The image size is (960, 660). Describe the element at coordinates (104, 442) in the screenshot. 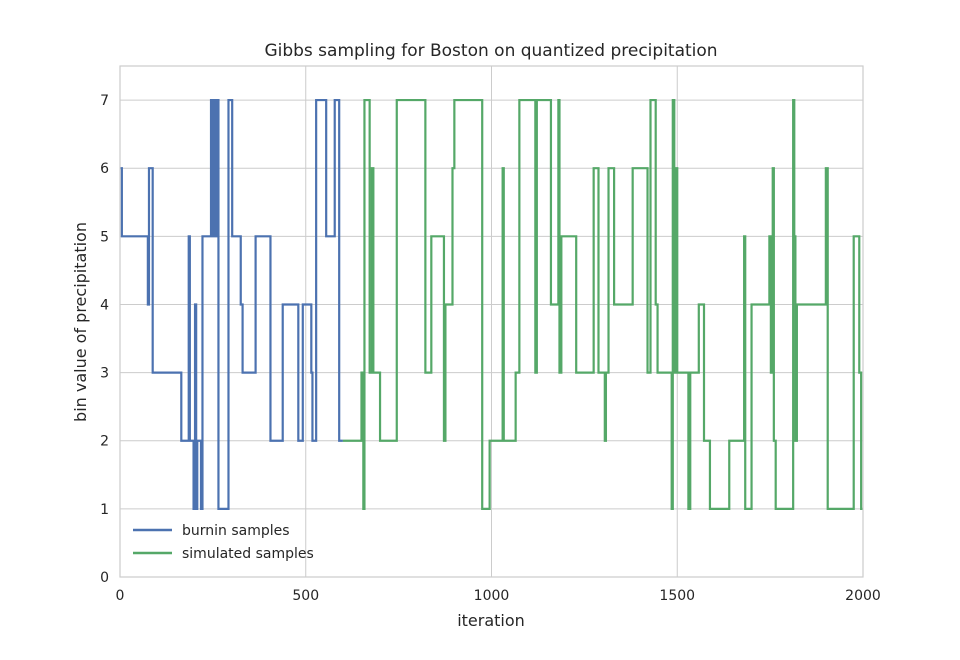

I see `y-tick-label: 2` at that location.